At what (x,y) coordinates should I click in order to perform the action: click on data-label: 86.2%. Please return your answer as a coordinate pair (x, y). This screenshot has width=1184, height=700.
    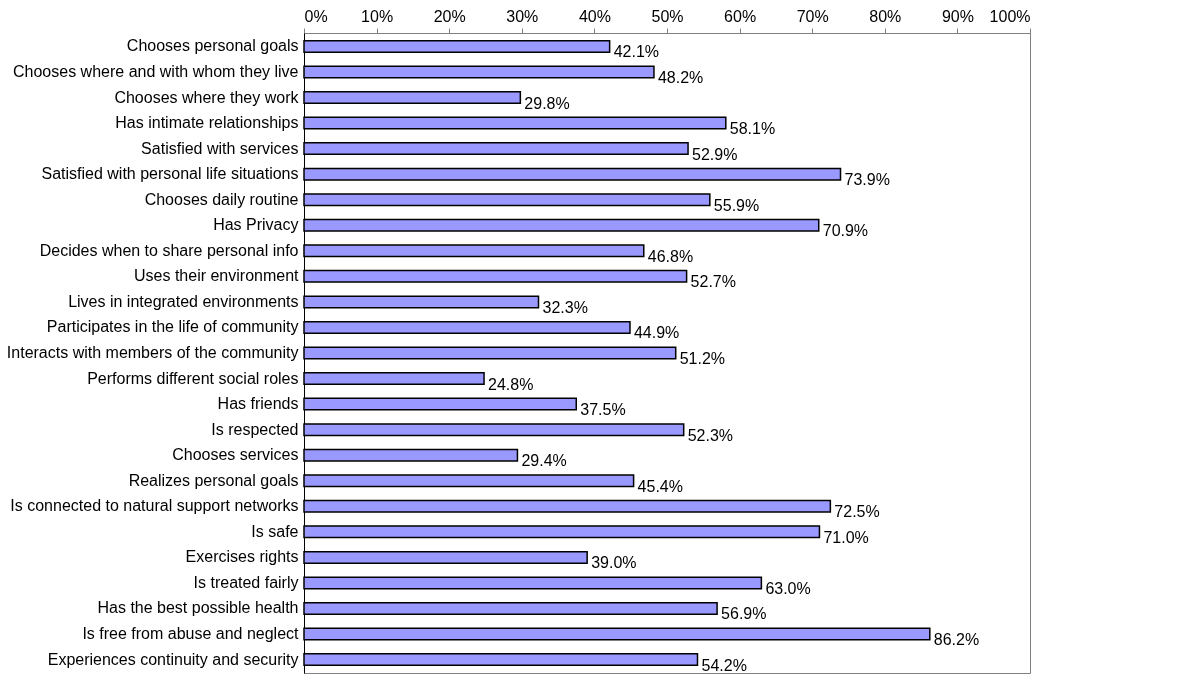
    Looking at the image, I should click on (956, 640).